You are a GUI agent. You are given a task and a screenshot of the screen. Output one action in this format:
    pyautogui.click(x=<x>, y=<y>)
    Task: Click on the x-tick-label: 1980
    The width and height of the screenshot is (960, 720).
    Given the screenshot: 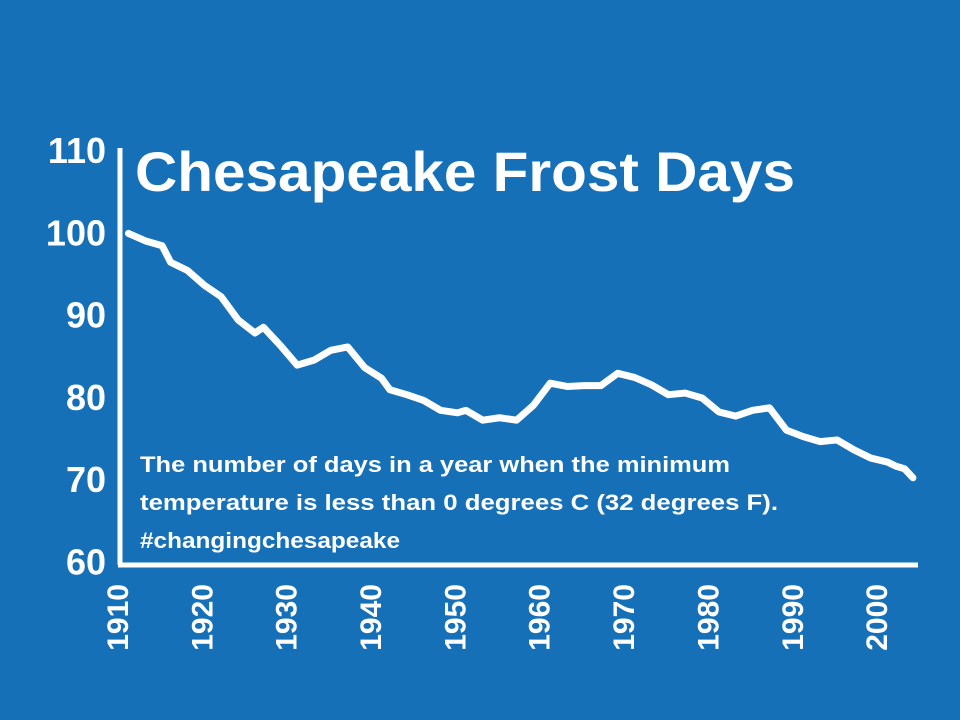 What is the action you would take?
    pyautogui.click(x=708, y=617)
    